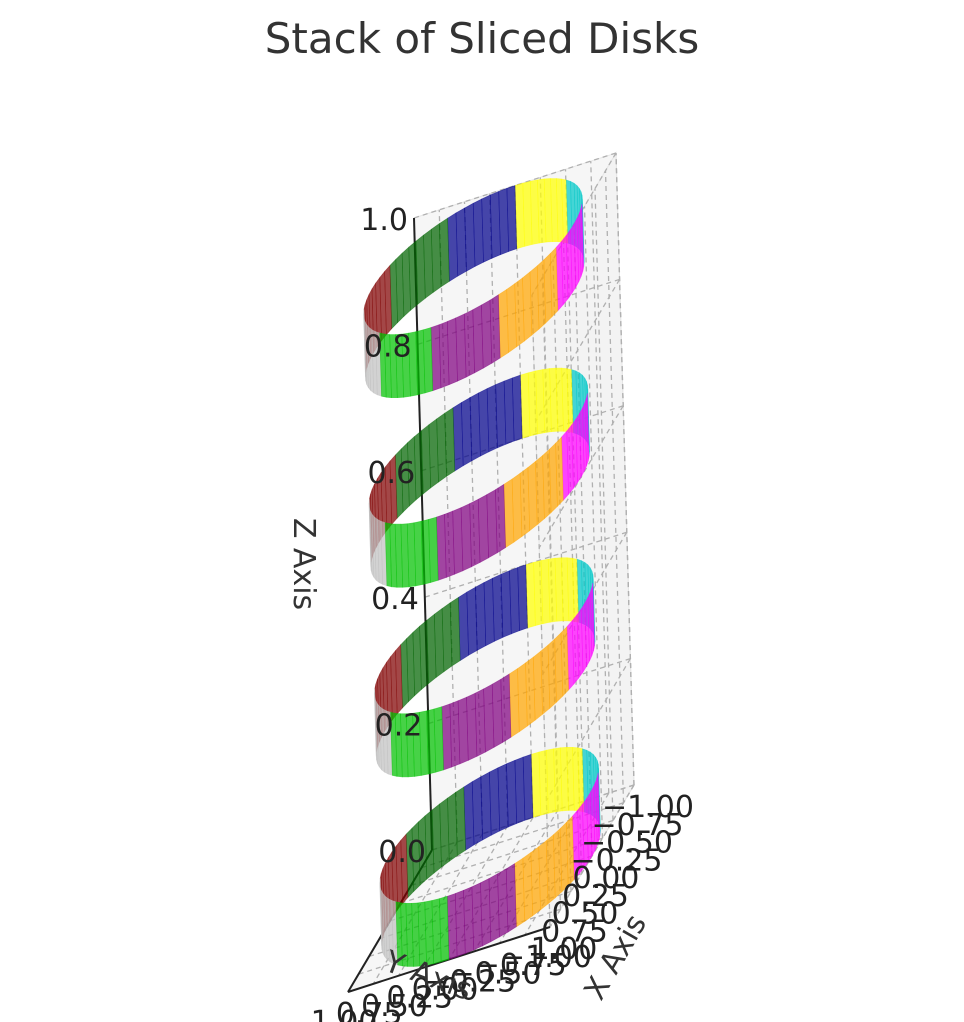 The image size is (964, 1022). What do you see at coordinates (388, 346) in the screenshot?
I see `z-tick-label: 0.8` at bounding box center [388, 346].